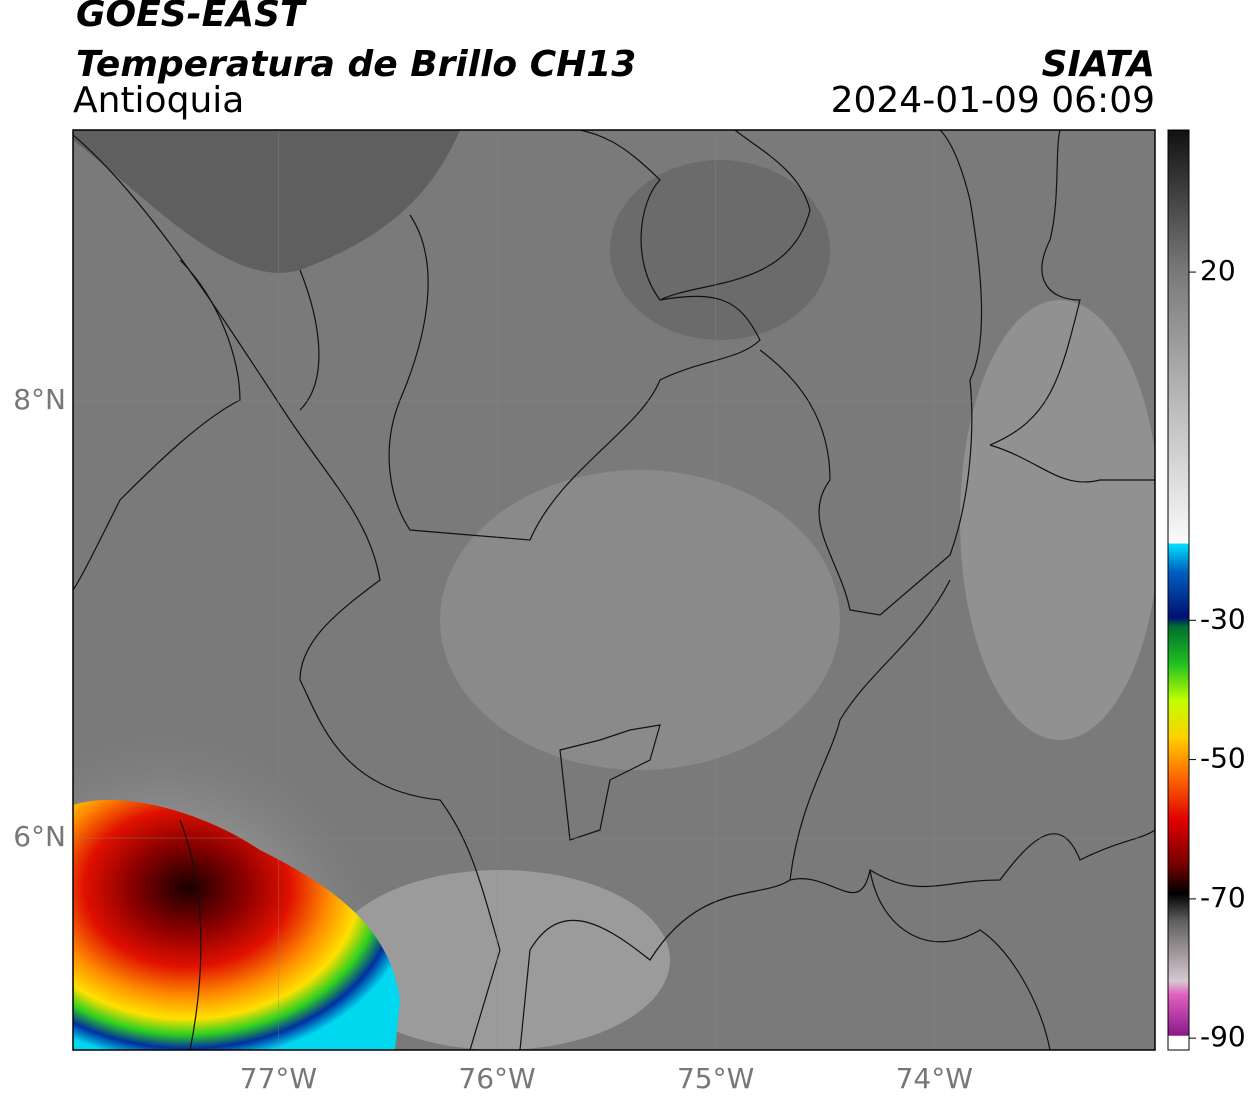 The width and height of the screenshot is (1252, 1103). Describe the element at coordinates (39, 399) in the screenshot. I see `lat-tick-label: 8°N` at that location.